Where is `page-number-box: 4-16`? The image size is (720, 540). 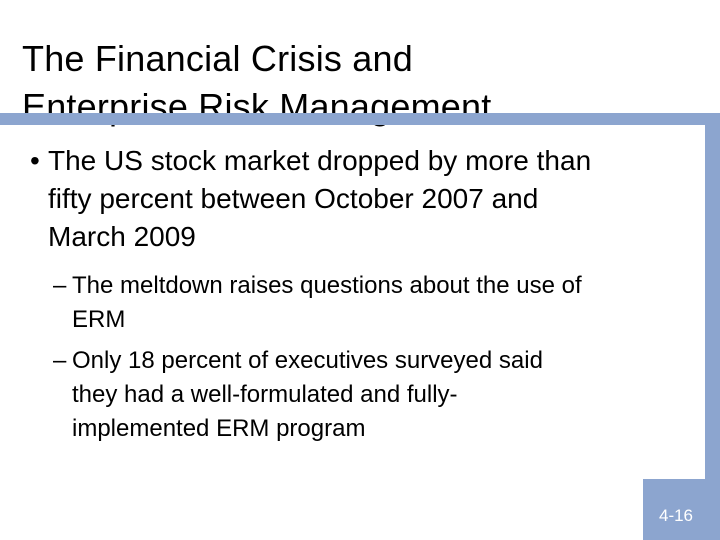
page-number-box: 4-16 is located at coordinates (681, 509).